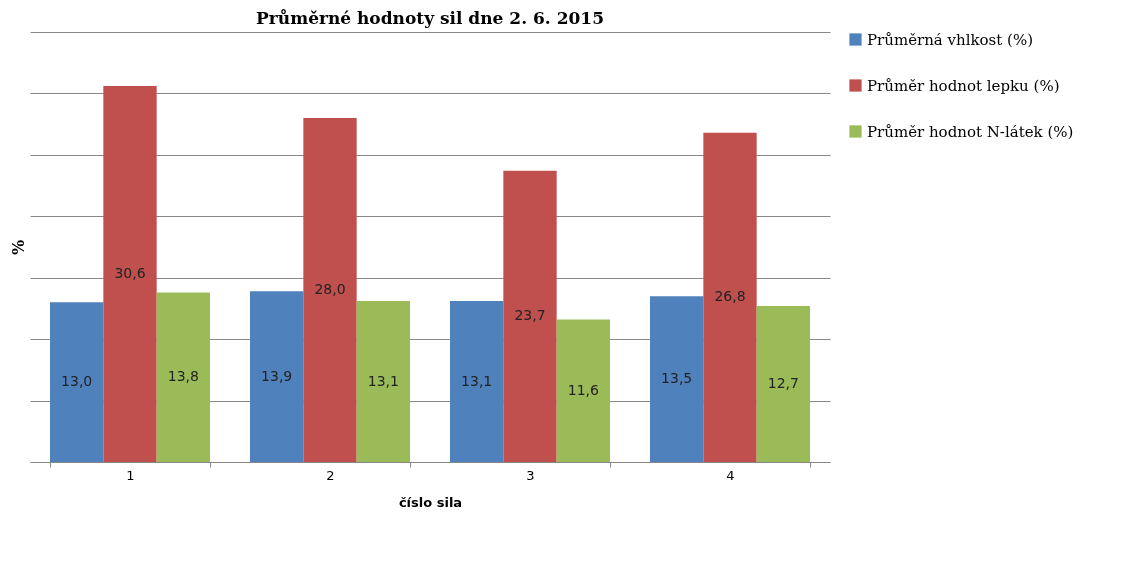 The image size is (1122, 574). I want to click on data-label: 30,6, so click(130, 273).